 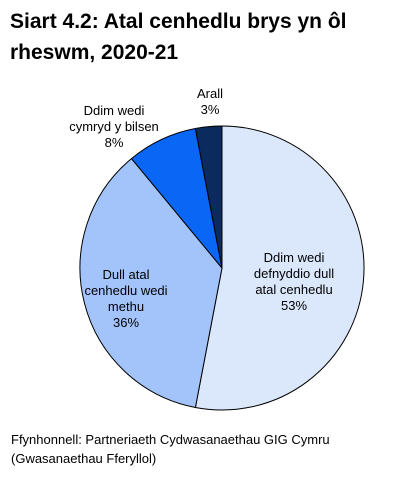 What do you see at coordinates (294, 281) in the screenshot?
I see `slice-label-ddim-wedi-defnyddio: Ddim wedi defnyddio dull atal cenhedlu 53%` at bounding box center [294, 281].